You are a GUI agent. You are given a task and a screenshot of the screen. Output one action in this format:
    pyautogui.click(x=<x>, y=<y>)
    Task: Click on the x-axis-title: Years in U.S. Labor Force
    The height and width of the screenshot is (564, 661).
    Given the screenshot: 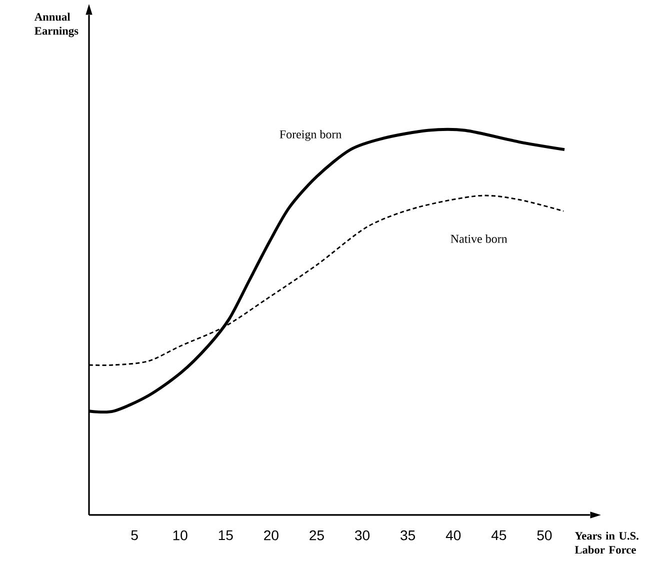 What is the action you would take?
    pyautogui.click(x=606, y=543)
    